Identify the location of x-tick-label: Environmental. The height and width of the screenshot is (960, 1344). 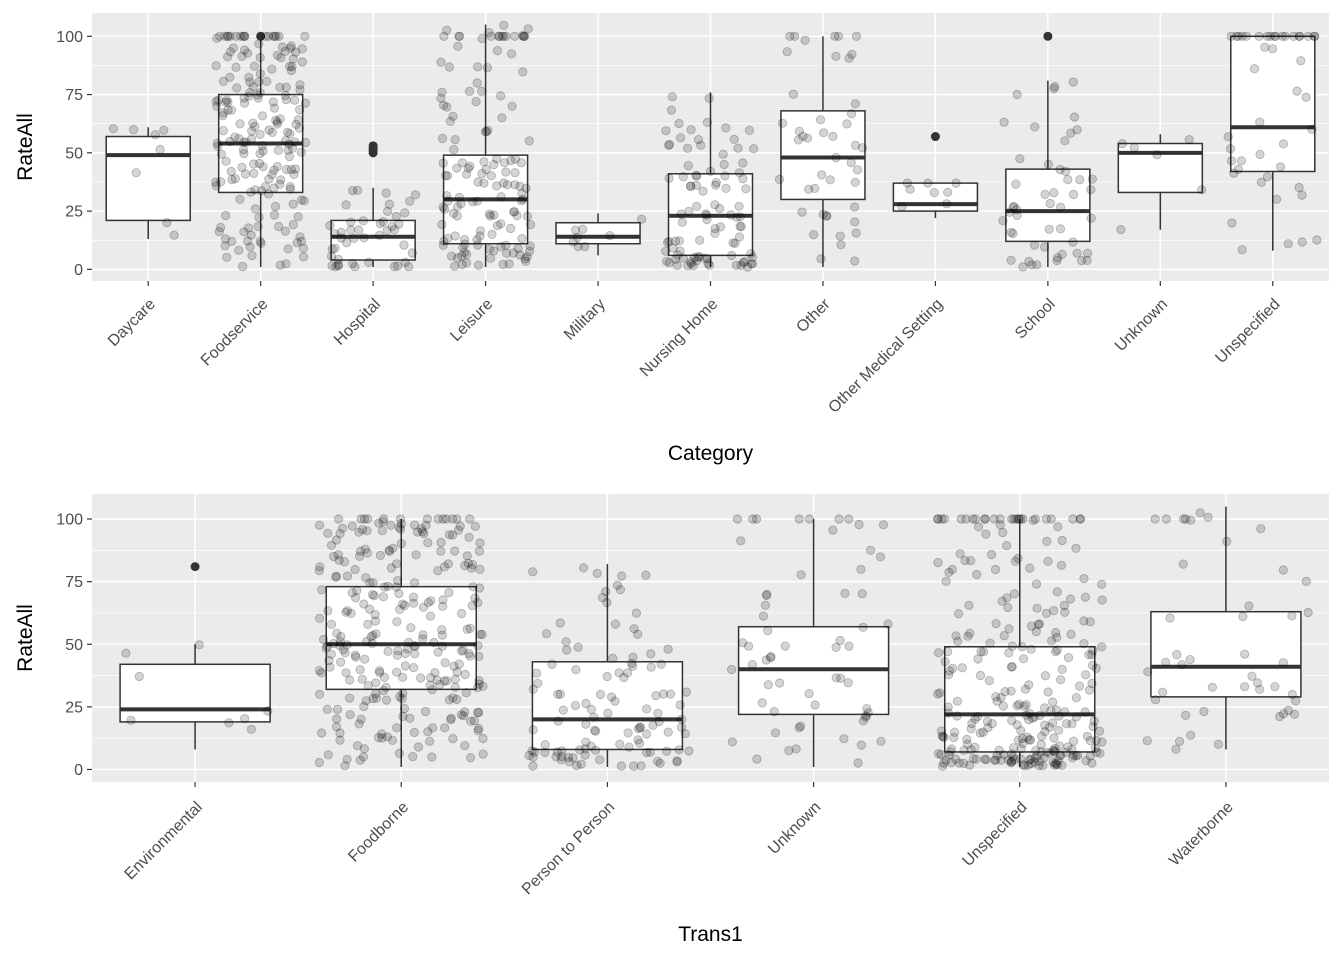
(164, 841).